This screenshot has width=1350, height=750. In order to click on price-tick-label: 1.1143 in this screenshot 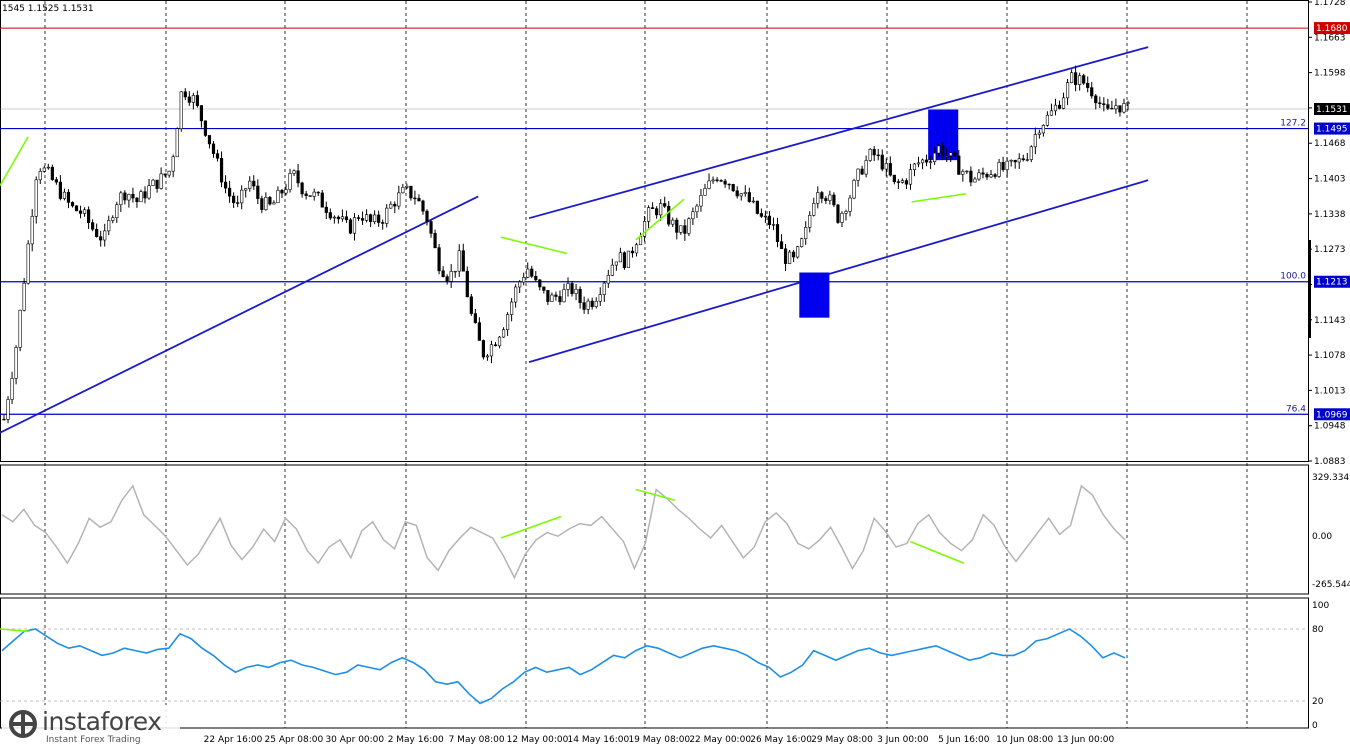, I will do `click(1330, 321)`.